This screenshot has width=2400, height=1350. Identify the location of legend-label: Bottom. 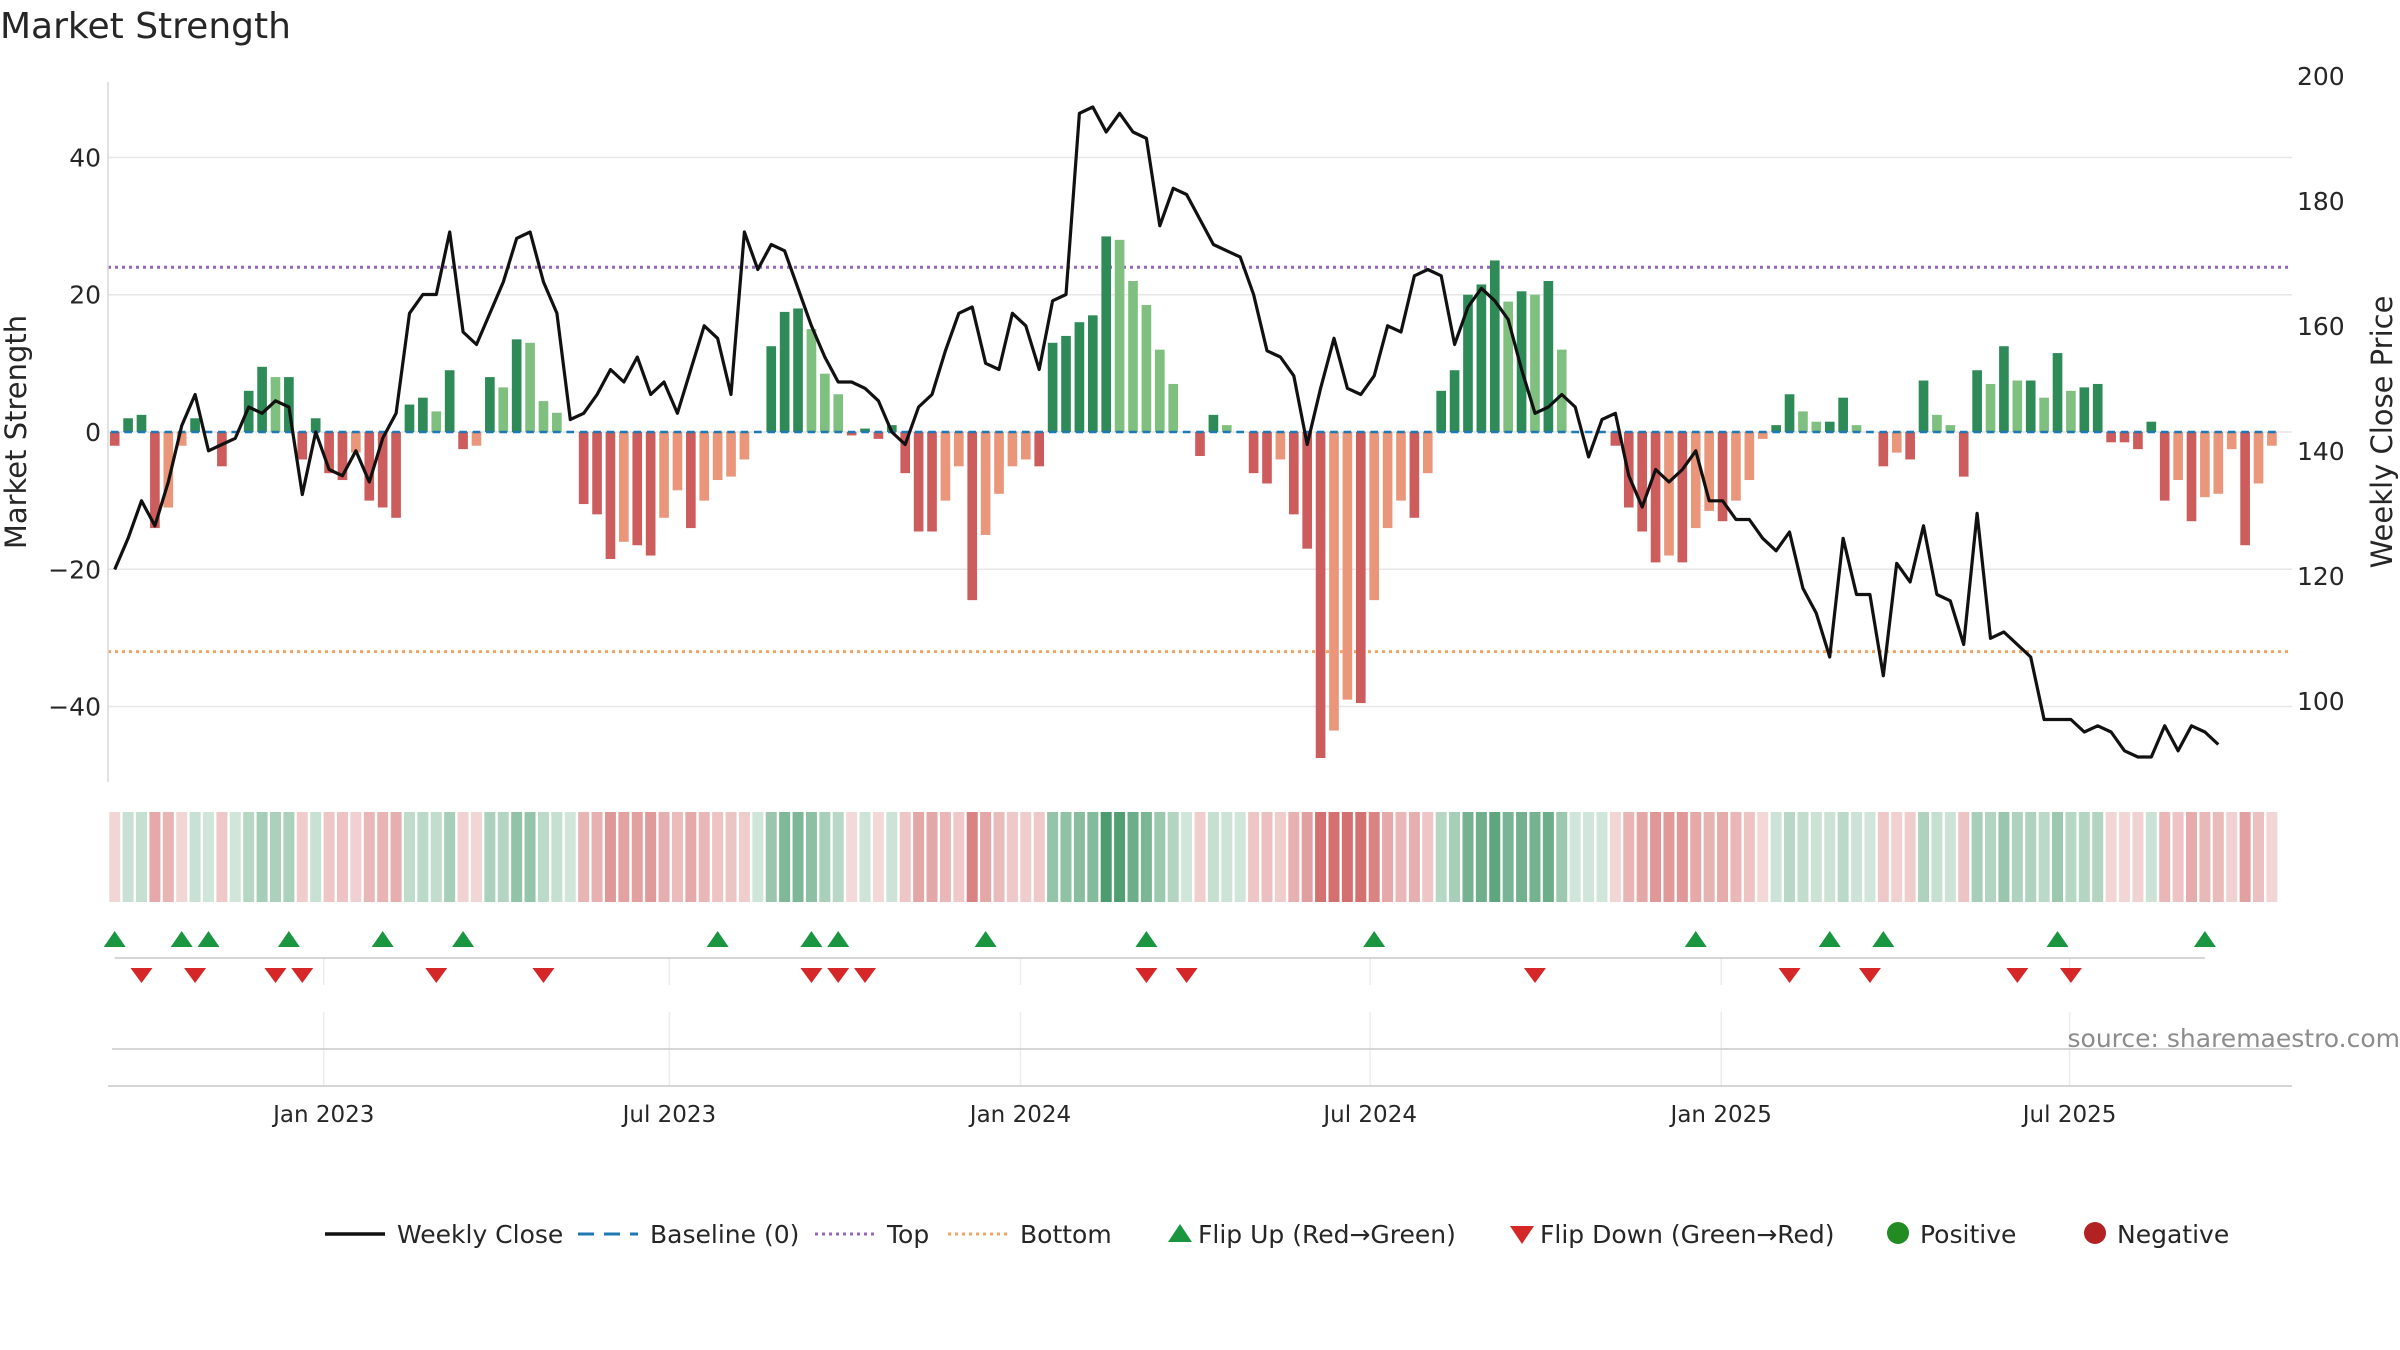
(1066, 1234).